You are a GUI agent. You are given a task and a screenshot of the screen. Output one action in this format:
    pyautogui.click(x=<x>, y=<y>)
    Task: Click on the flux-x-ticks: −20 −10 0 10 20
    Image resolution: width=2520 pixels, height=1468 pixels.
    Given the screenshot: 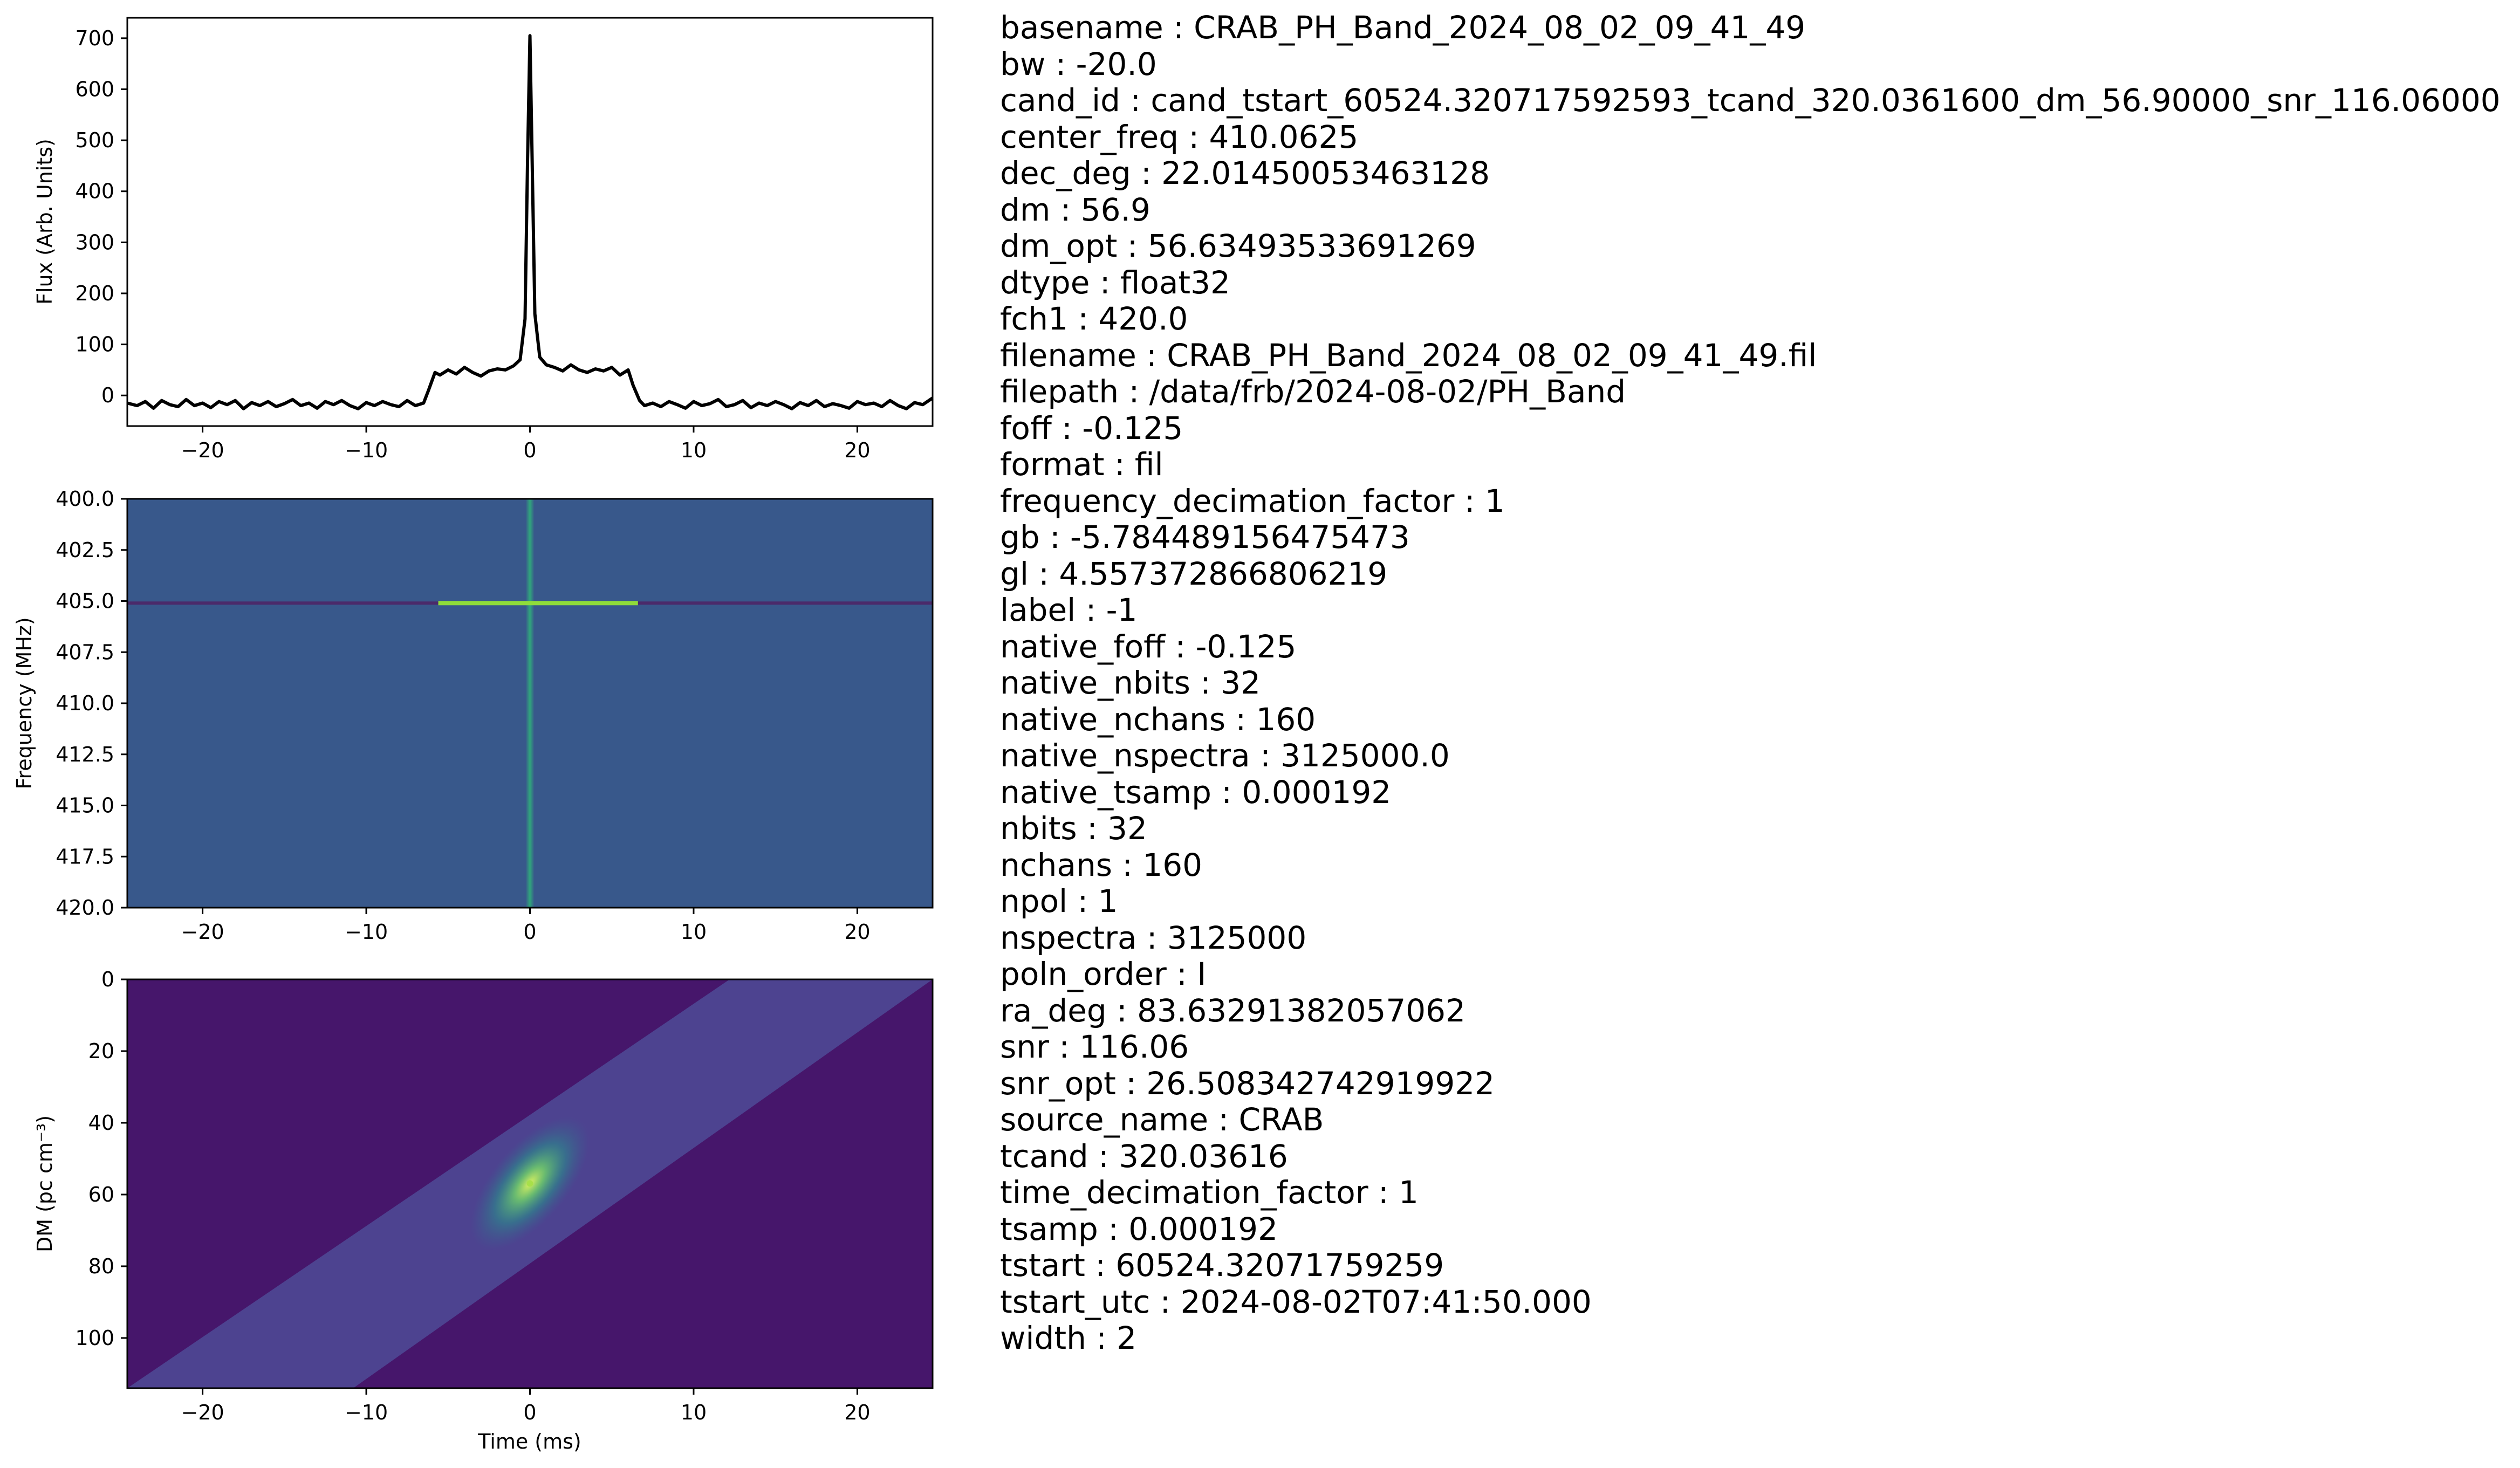 What is the action you would take?
    pyautogui.click(x=526, y=444)
    